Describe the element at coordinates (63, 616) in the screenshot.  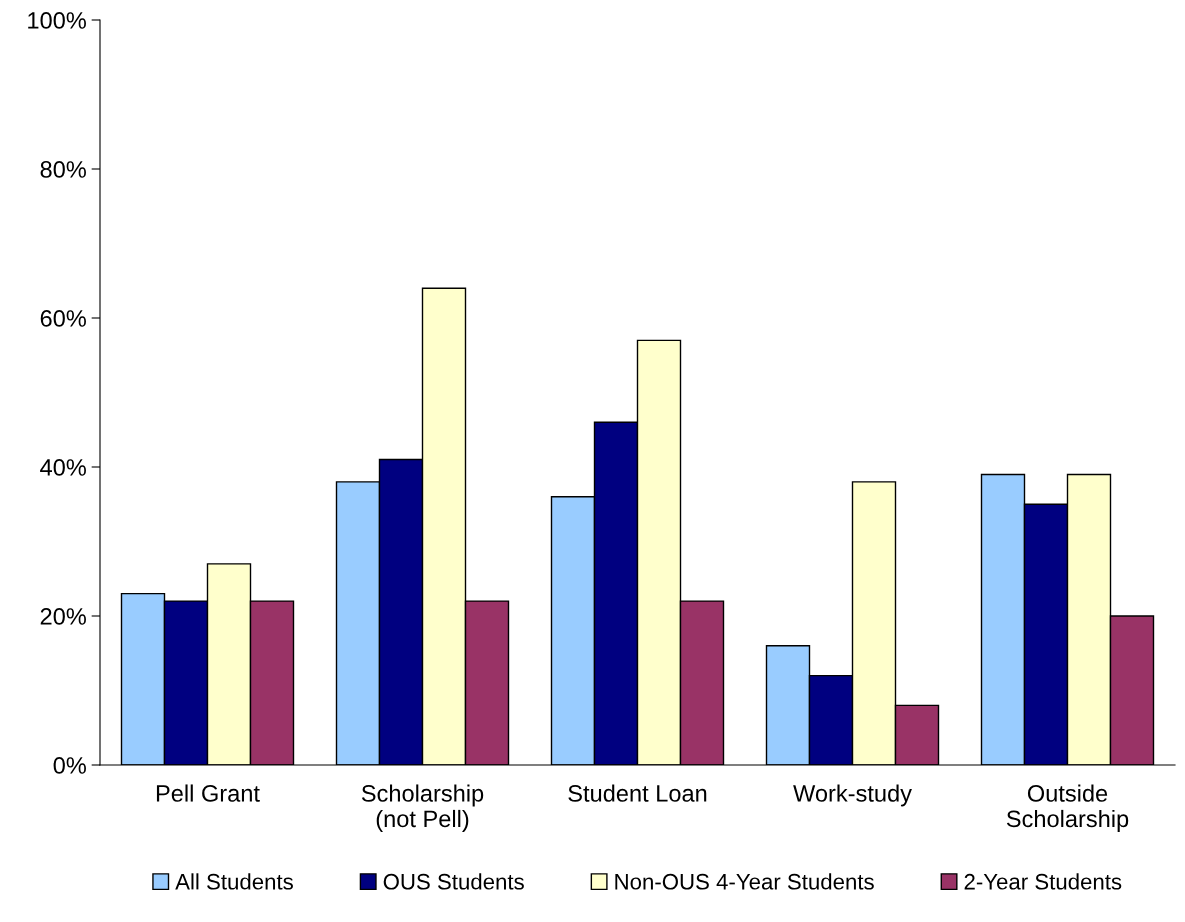
I see `y-tick-label: 20%` at that location.